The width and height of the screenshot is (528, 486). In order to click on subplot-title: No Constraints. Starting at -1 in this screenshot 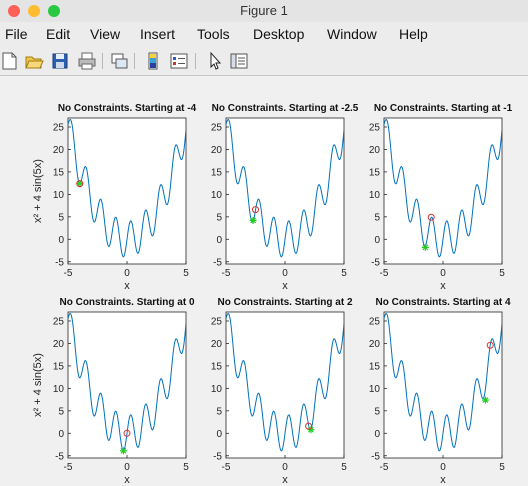, I will do `click(443, 108)`.